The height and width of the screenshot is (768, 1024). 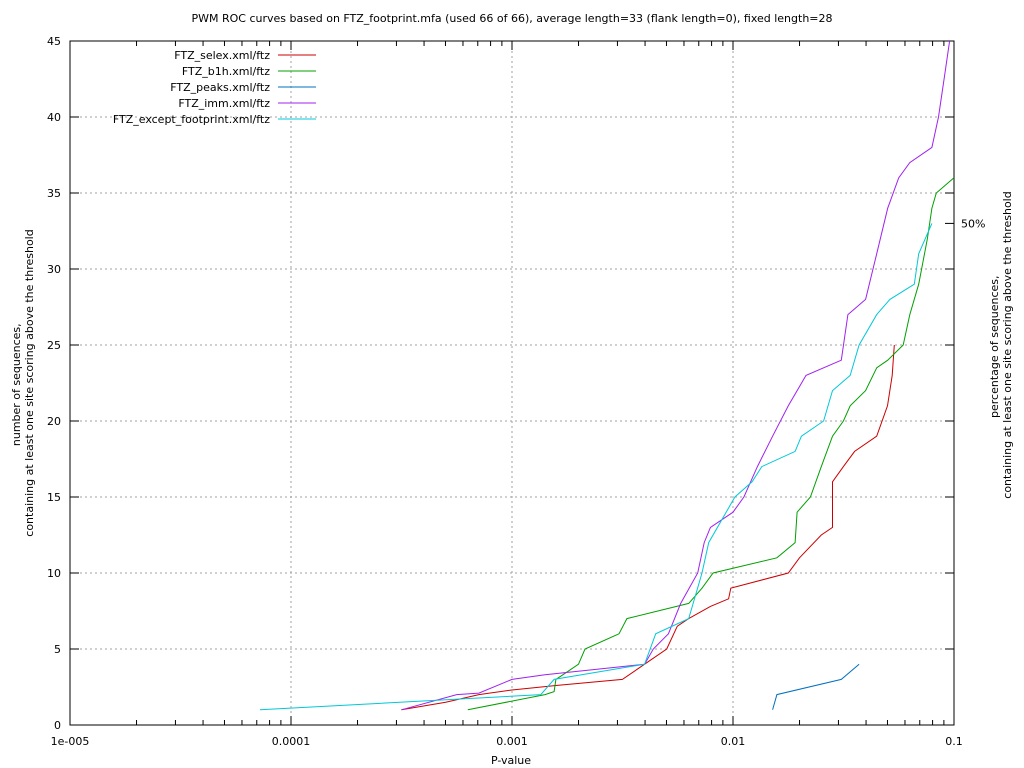 What do you see at coordinates (54, 345) in the screenshot?
I see `y-tick-label: 25` at bounding box center [54, 345].